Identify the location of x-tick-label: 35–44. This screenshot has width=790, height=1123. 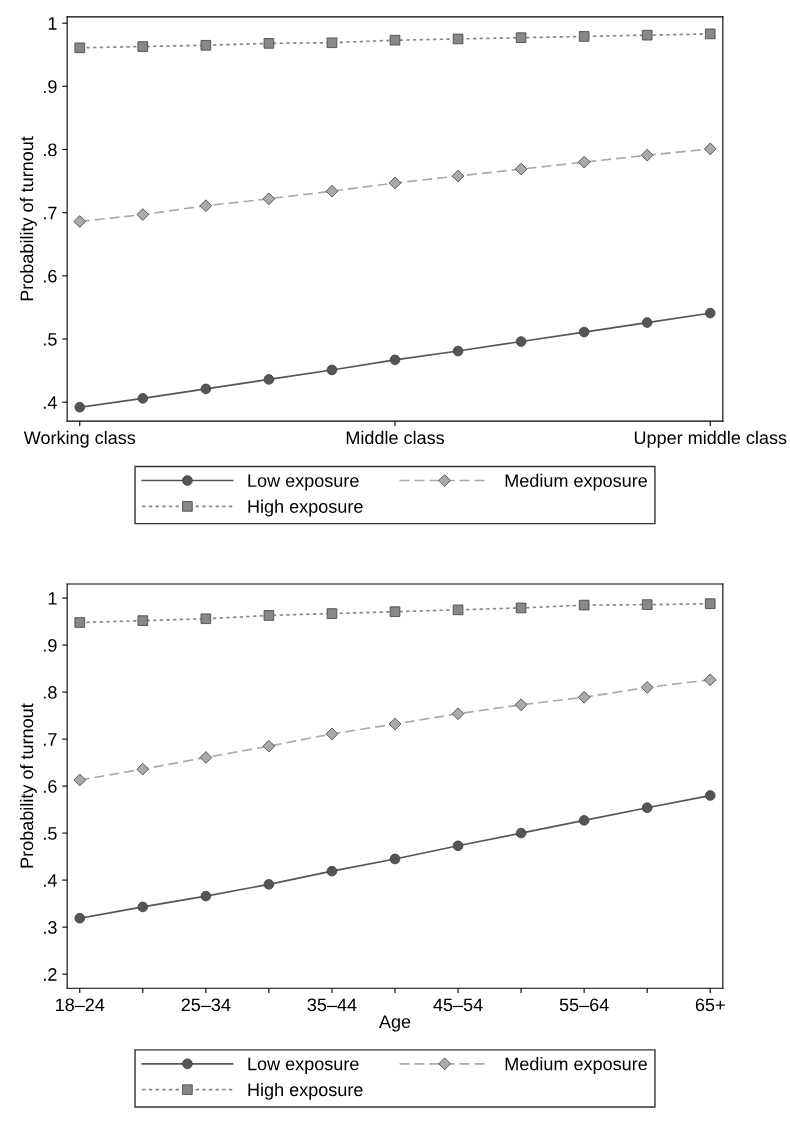
(332, 1005).